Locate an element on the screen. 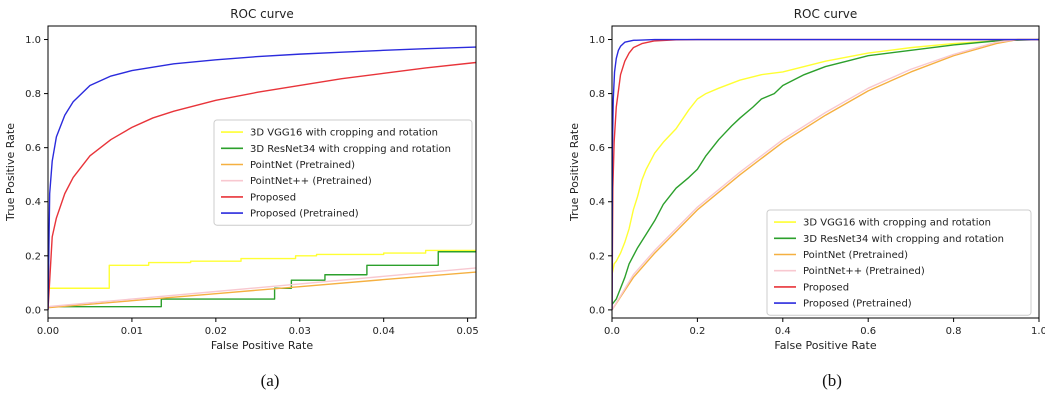 The image size is (1045, 395). x-tick-label: 0.2 is located at coordinates (697, 331).